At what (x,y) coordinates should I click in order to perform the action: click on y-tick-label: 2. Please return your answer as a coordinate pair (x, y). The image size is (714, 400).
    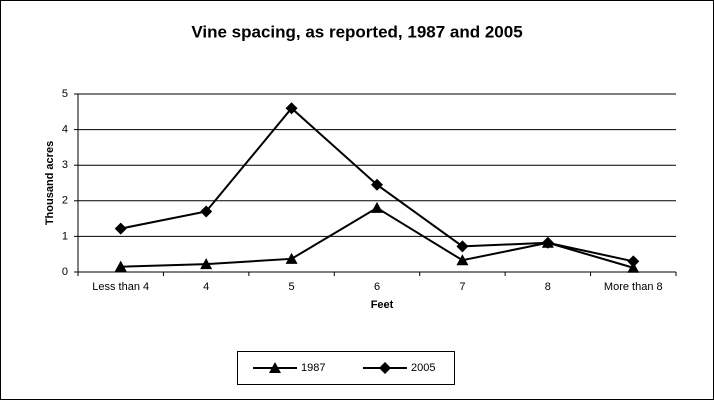
    Looking at the image, I should click on (65, 201).